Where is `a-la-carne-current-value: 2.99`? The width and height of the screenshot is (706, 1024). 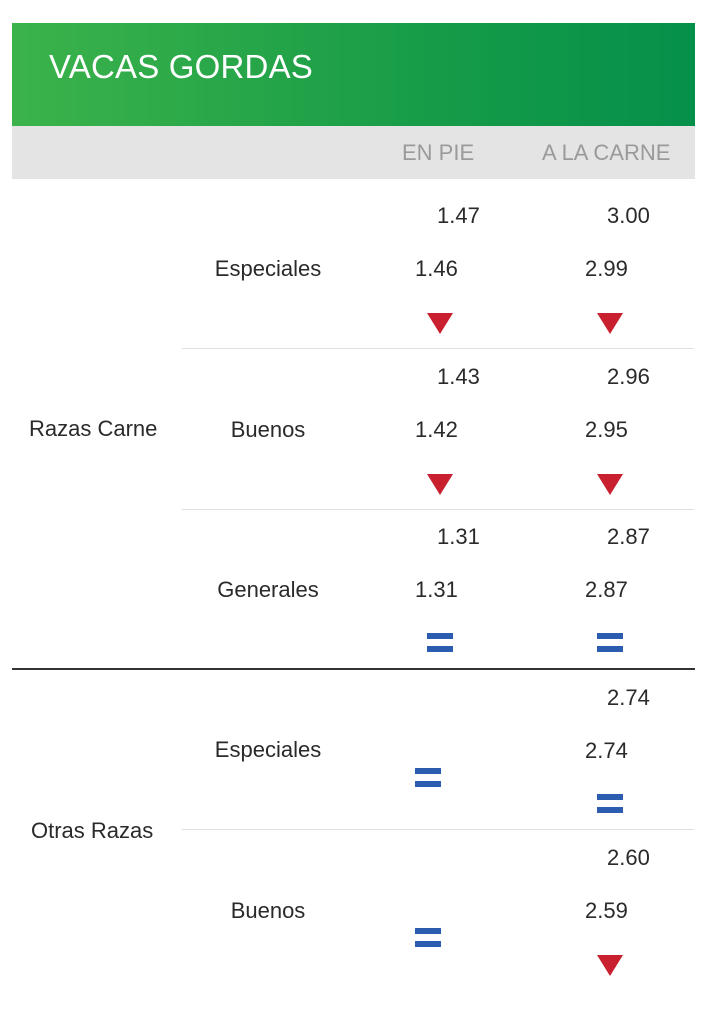
a-la-carne-current-value: 2.99 is located at coordinates (606, 268).